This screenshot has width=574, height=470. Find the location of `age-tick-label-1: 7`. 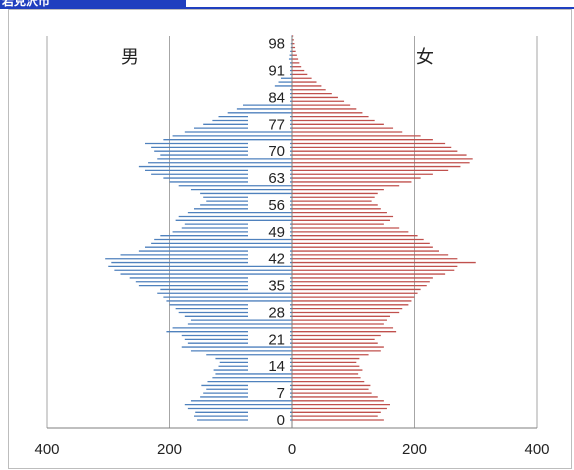

age-tick-label-1: 7 is located at coordinates (281, 393).